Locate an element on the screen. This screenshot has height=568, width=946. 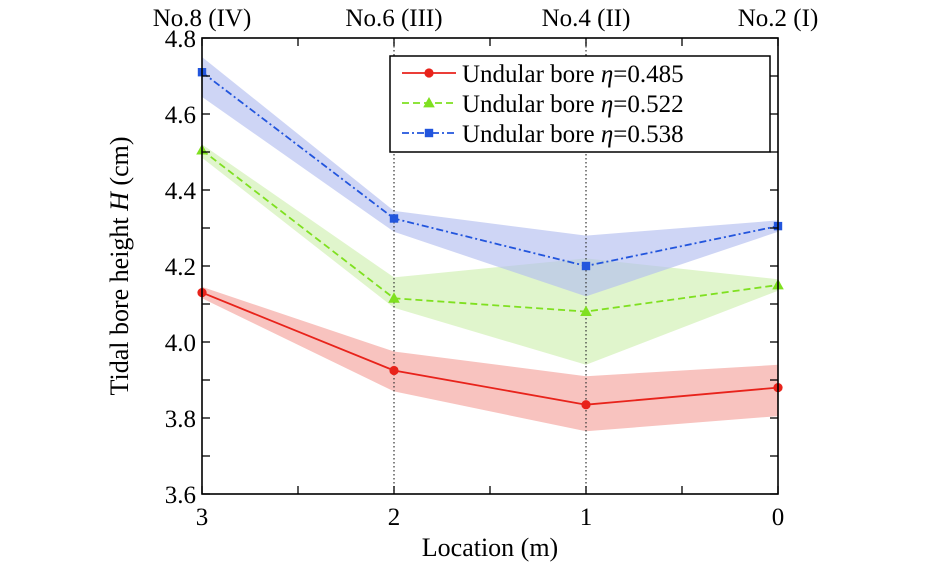
y-axis-label: Tidal bore height H (cm) is located at coordinates (119, 265).